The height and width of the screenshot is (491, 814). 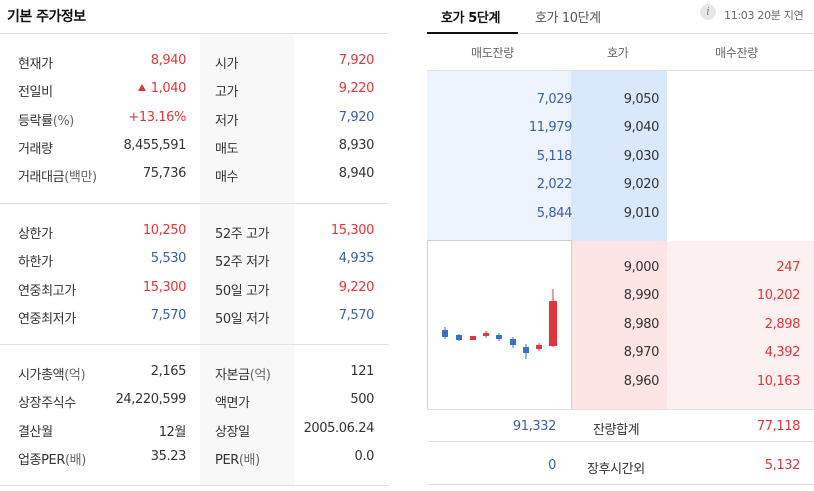 I want to click on info-label-text: 상장일, so click(x=232, y=432).